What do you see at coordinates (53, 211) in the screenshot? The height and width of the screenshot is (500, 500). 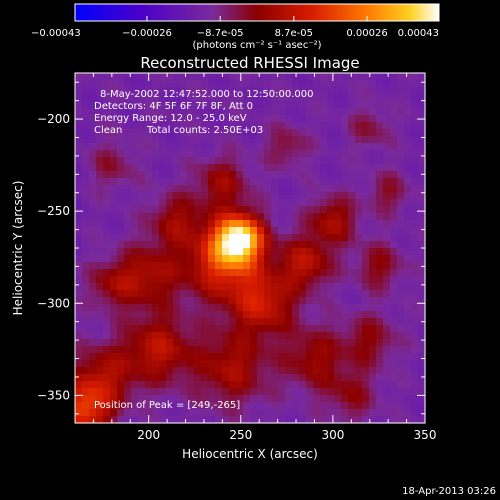 I see `y-tick-label: −250` at bounding box center [53, 211].